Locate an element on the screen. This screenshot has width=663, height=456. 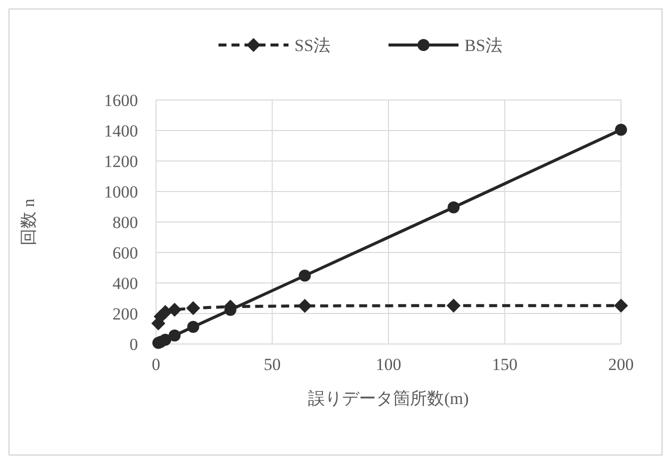
y-tick-label: 1600 is located at coordinates (121, 100).